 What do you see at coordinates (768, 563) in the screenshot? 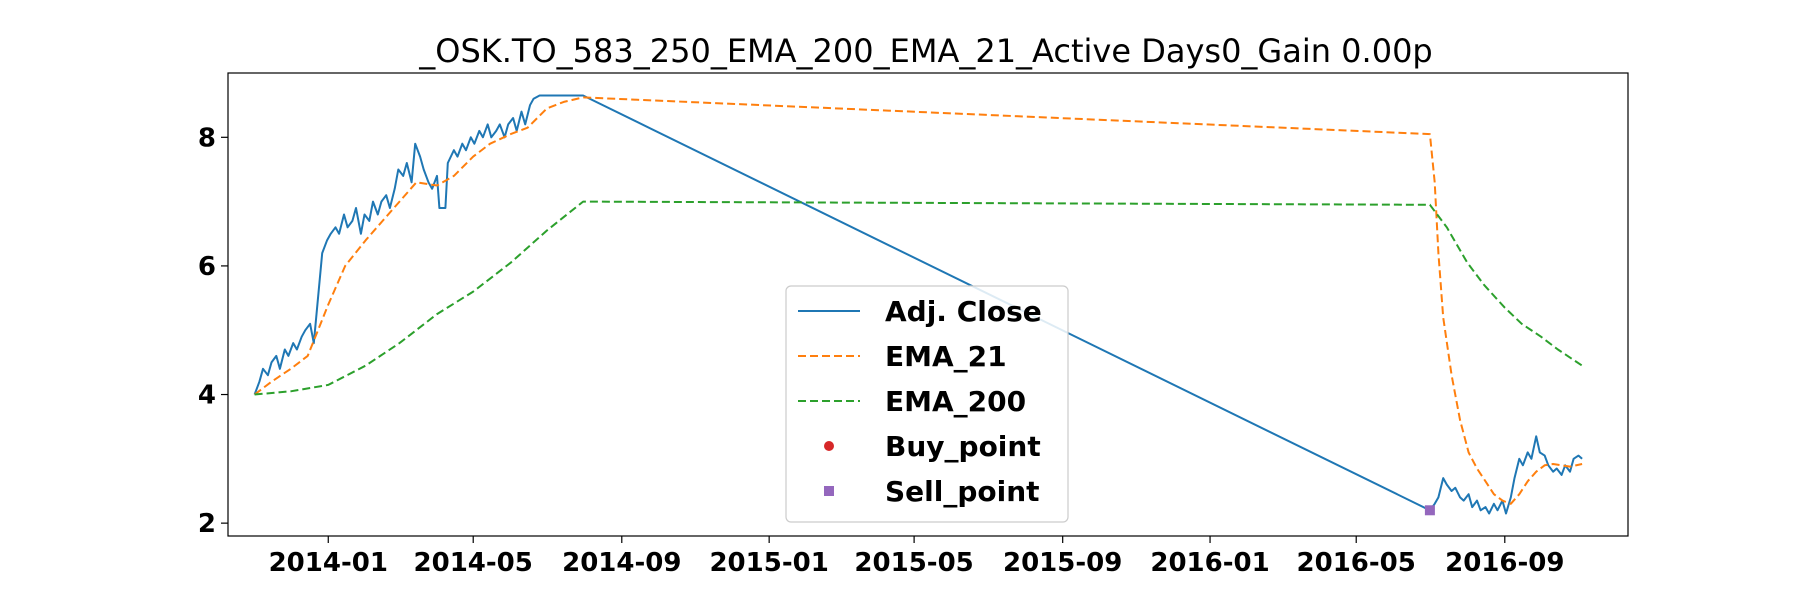
I see `x-tick-label: 2015-01` at bounding box center [768, 563].